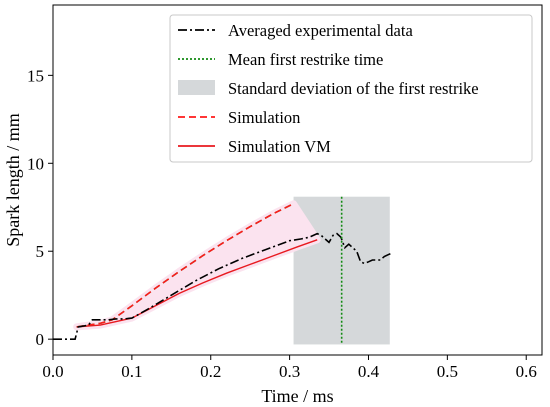 This screenshot has height=407, width=550. What do you see at coordinates (52, 371) in the screenshot?
I see `x-tick-label: 0.0` at bounding box center [52, 371].